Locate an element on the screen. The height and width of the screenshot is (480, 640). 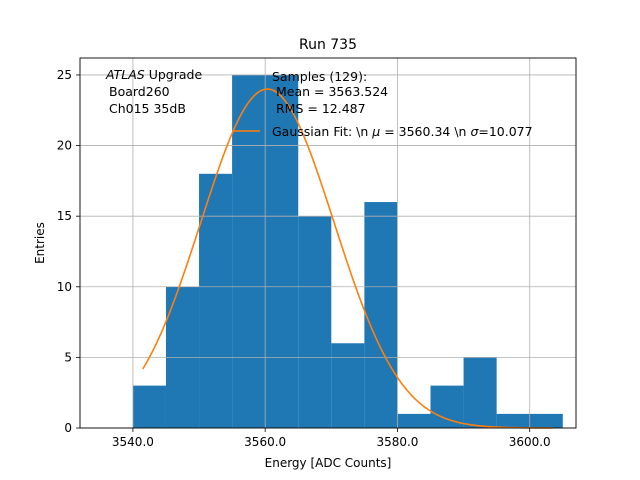
y-tick-label: 5 is located at coordinates (68, 357).